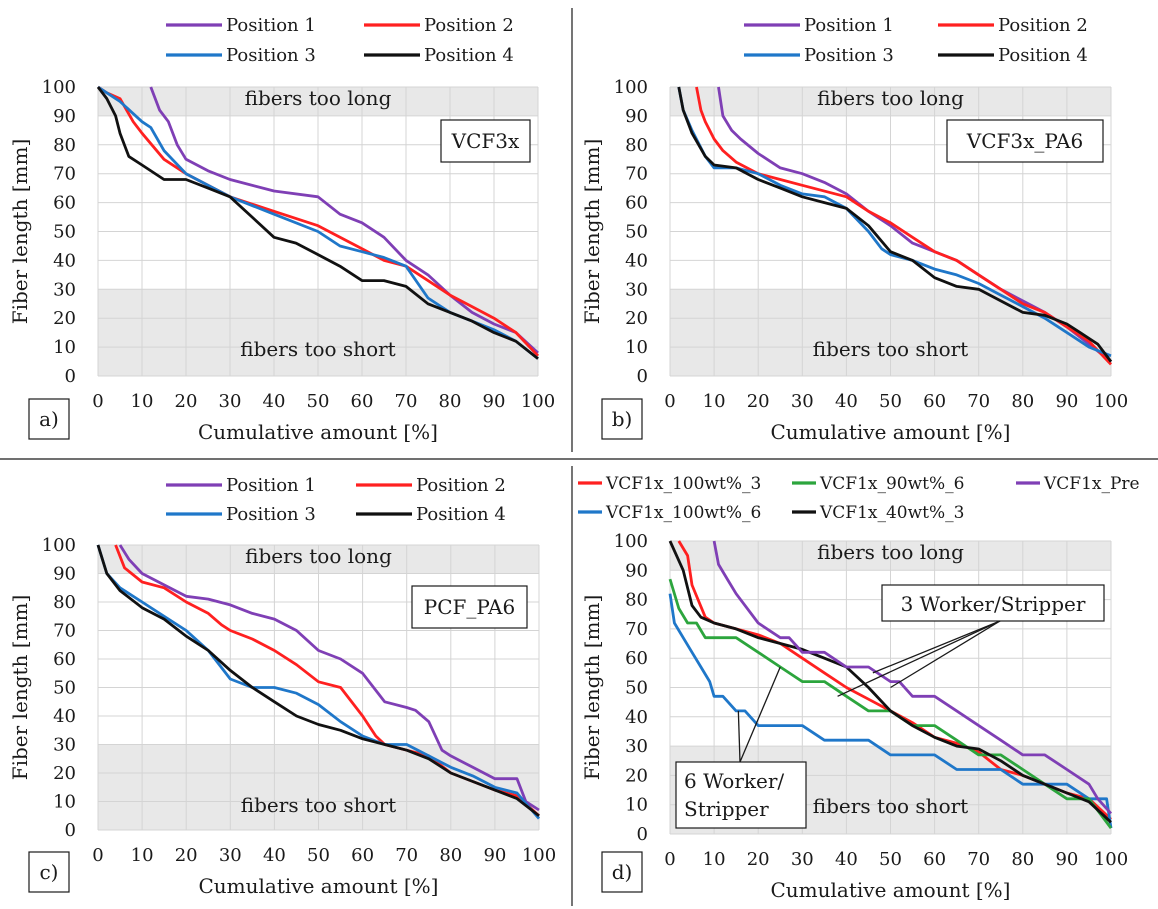 The image size is (1158, 909). Describe the element at coordinates (741, 795) in the screenshot. I see `annotation-6-worker-box` at that location.